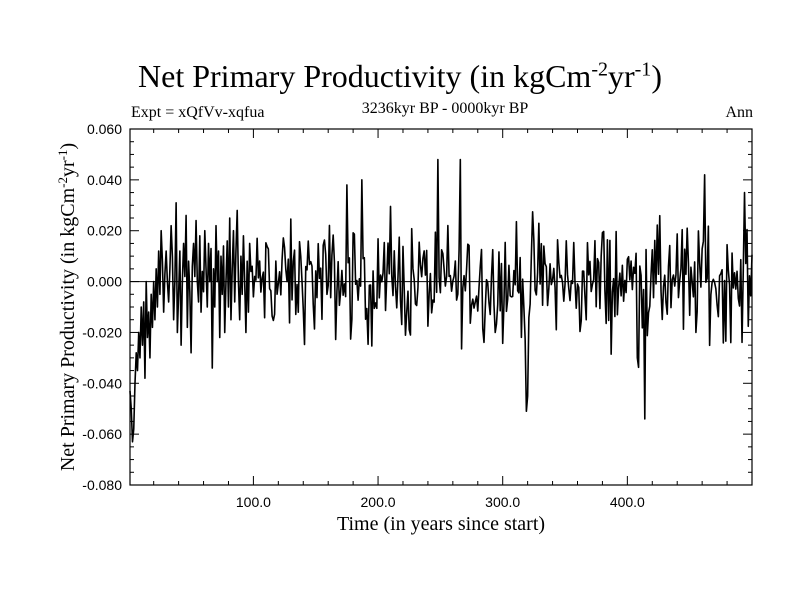 Image resolution: width=800 pixels, height=600 pixels. What do you see at coordinates (253, 502) in the screenshot?
I see `x-tick-label: 100.0` at bounding box center [253, 502].